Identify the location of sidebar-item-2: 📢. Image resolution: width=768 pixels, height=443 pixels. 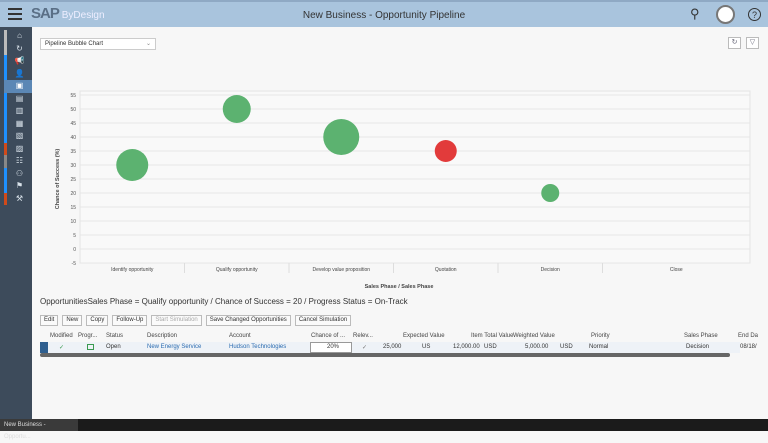
(18, 61).